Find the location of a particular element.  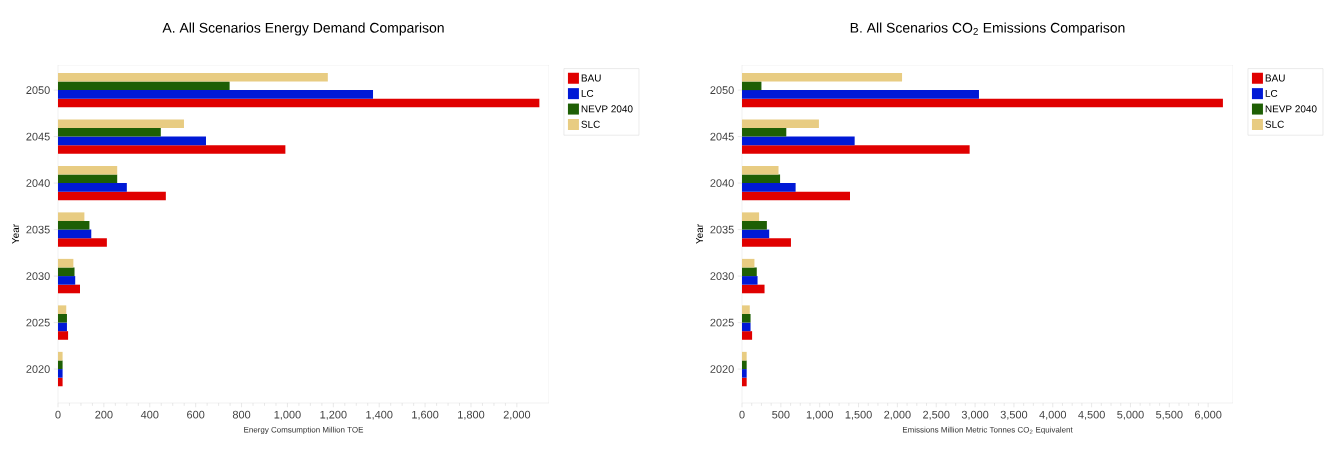

x-tick-label: 2,500 is located at coordinates (936, 415).